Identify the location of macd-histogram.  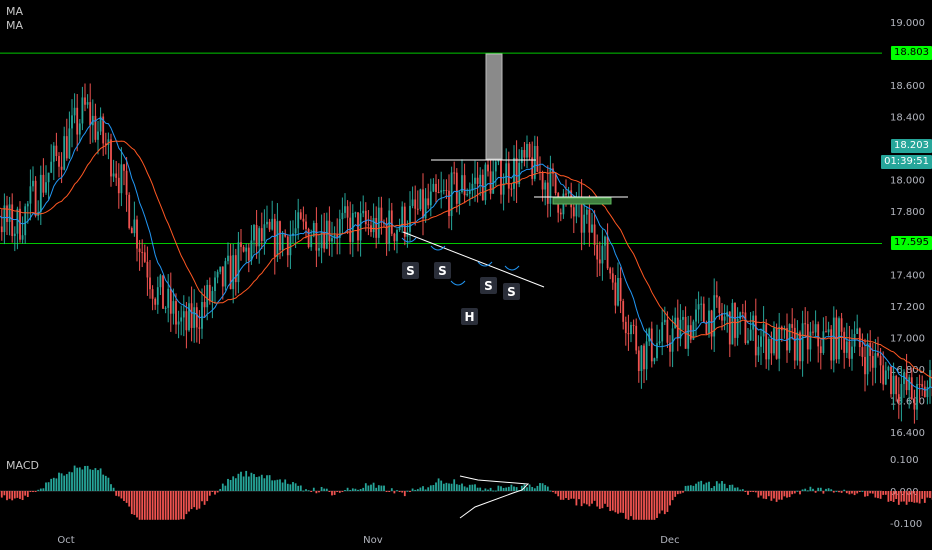
(466, 492).